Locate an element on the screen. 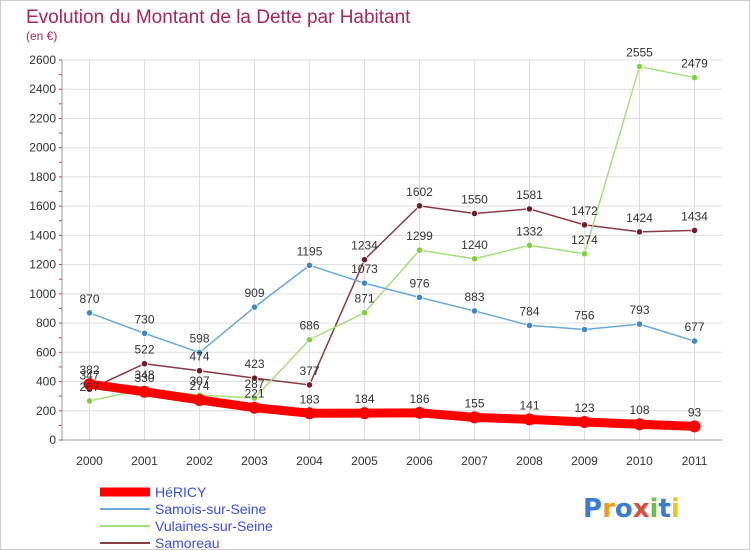 The image size is (750, 550). data-label: 976 is located at coordinates (419, 283).